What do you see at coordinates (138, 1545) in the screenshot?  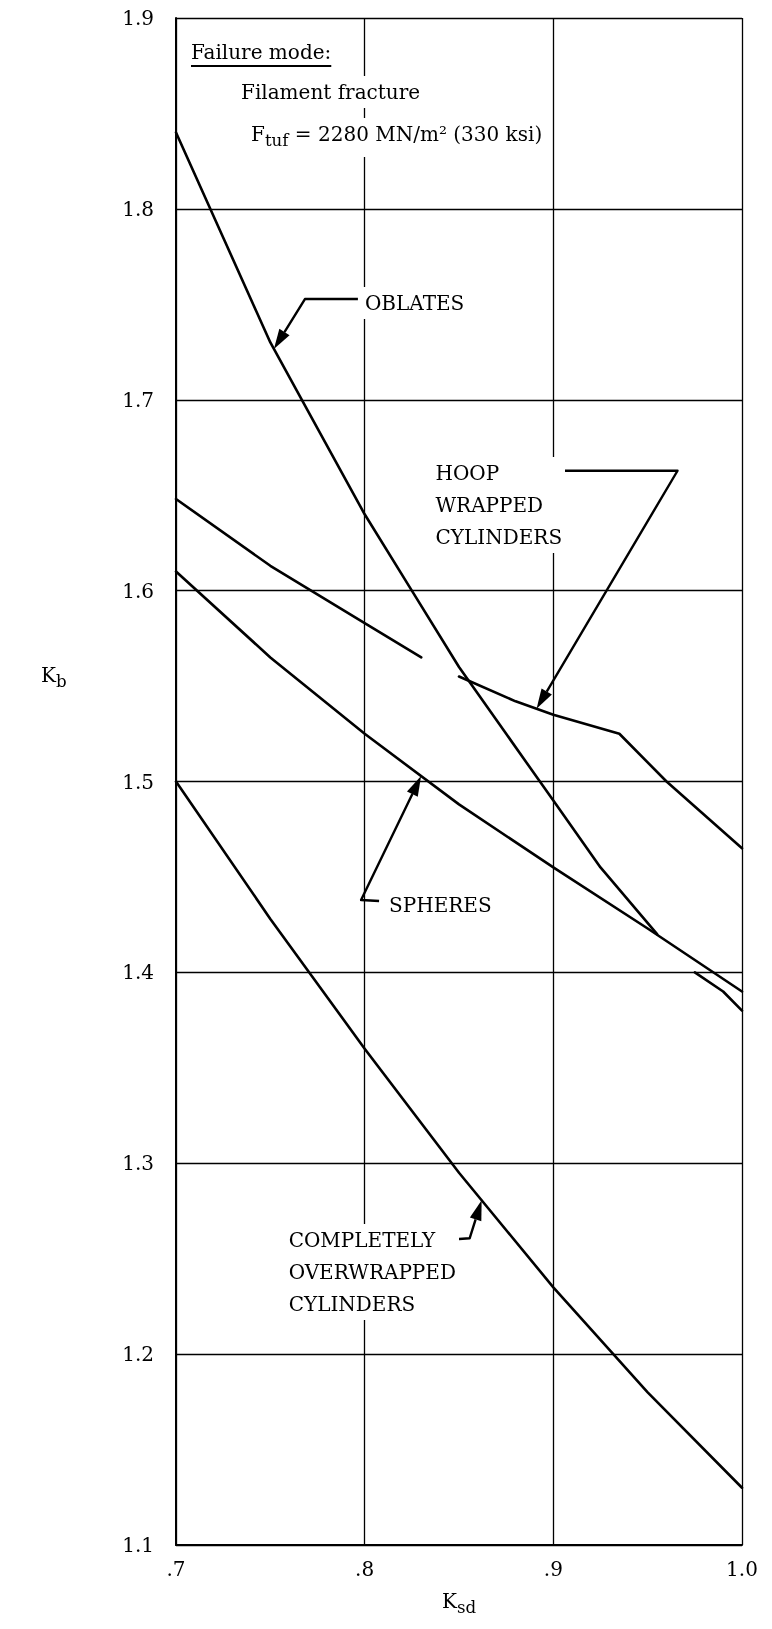 I see `y-tick-label: 1.1` at bounding box center [138, 1545].